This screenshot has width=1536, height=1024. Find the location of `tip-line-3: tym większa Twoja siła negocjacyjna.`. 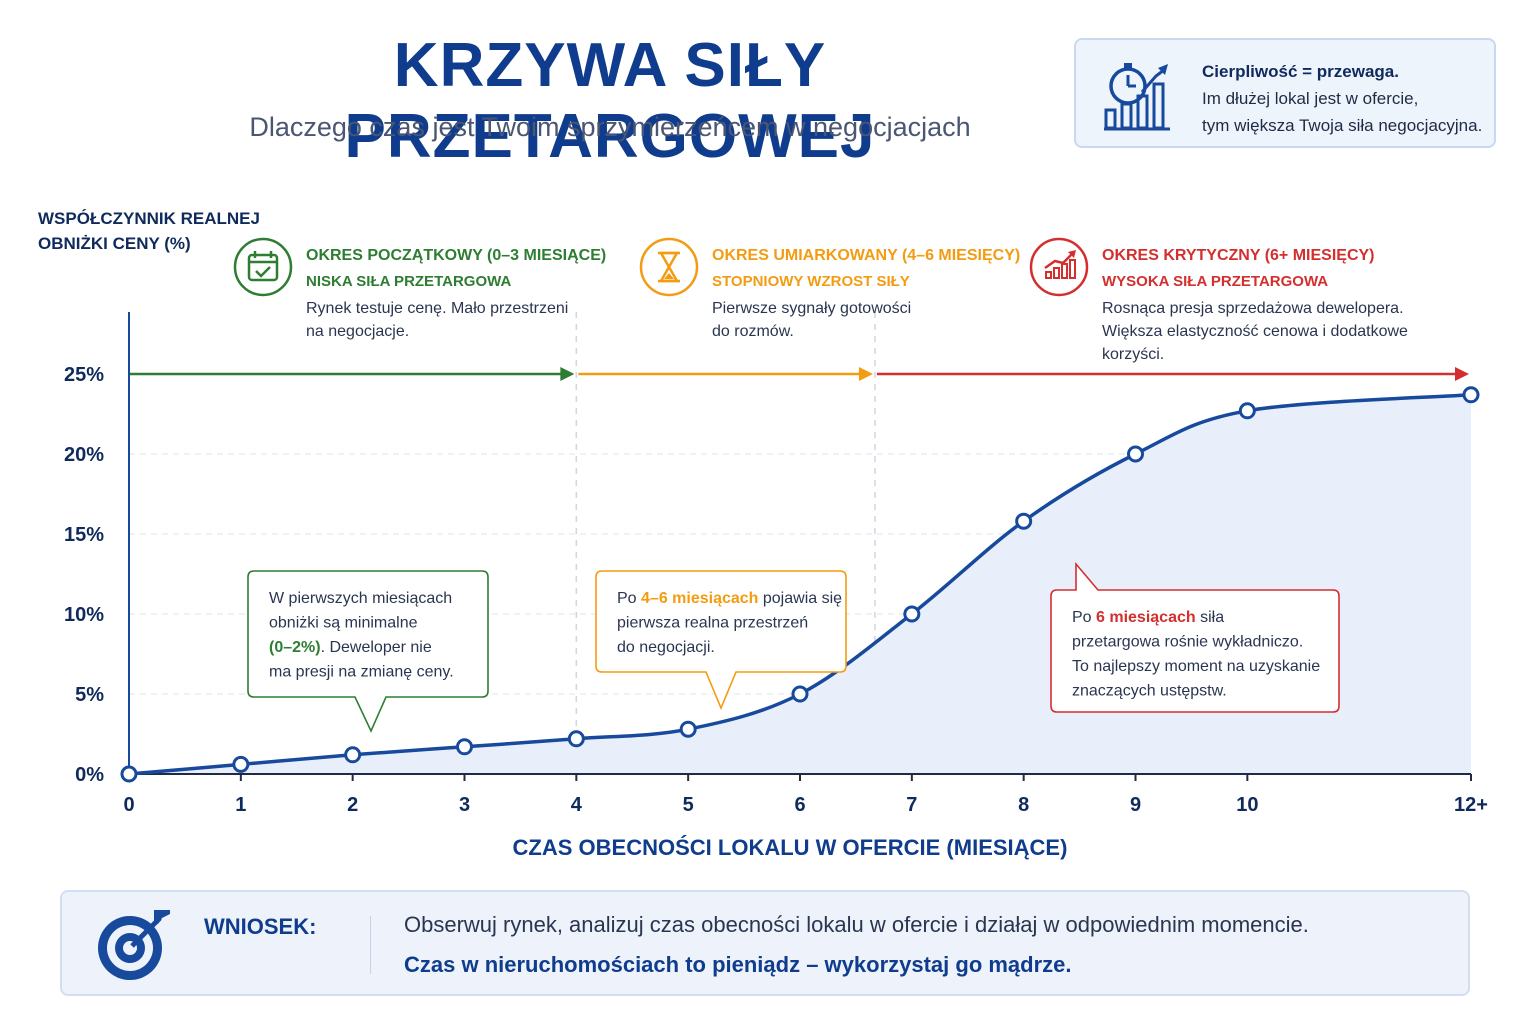

tip-line-3: tym większa Twoja siła negocjacyjna. is located at coordinates (1342, 125).